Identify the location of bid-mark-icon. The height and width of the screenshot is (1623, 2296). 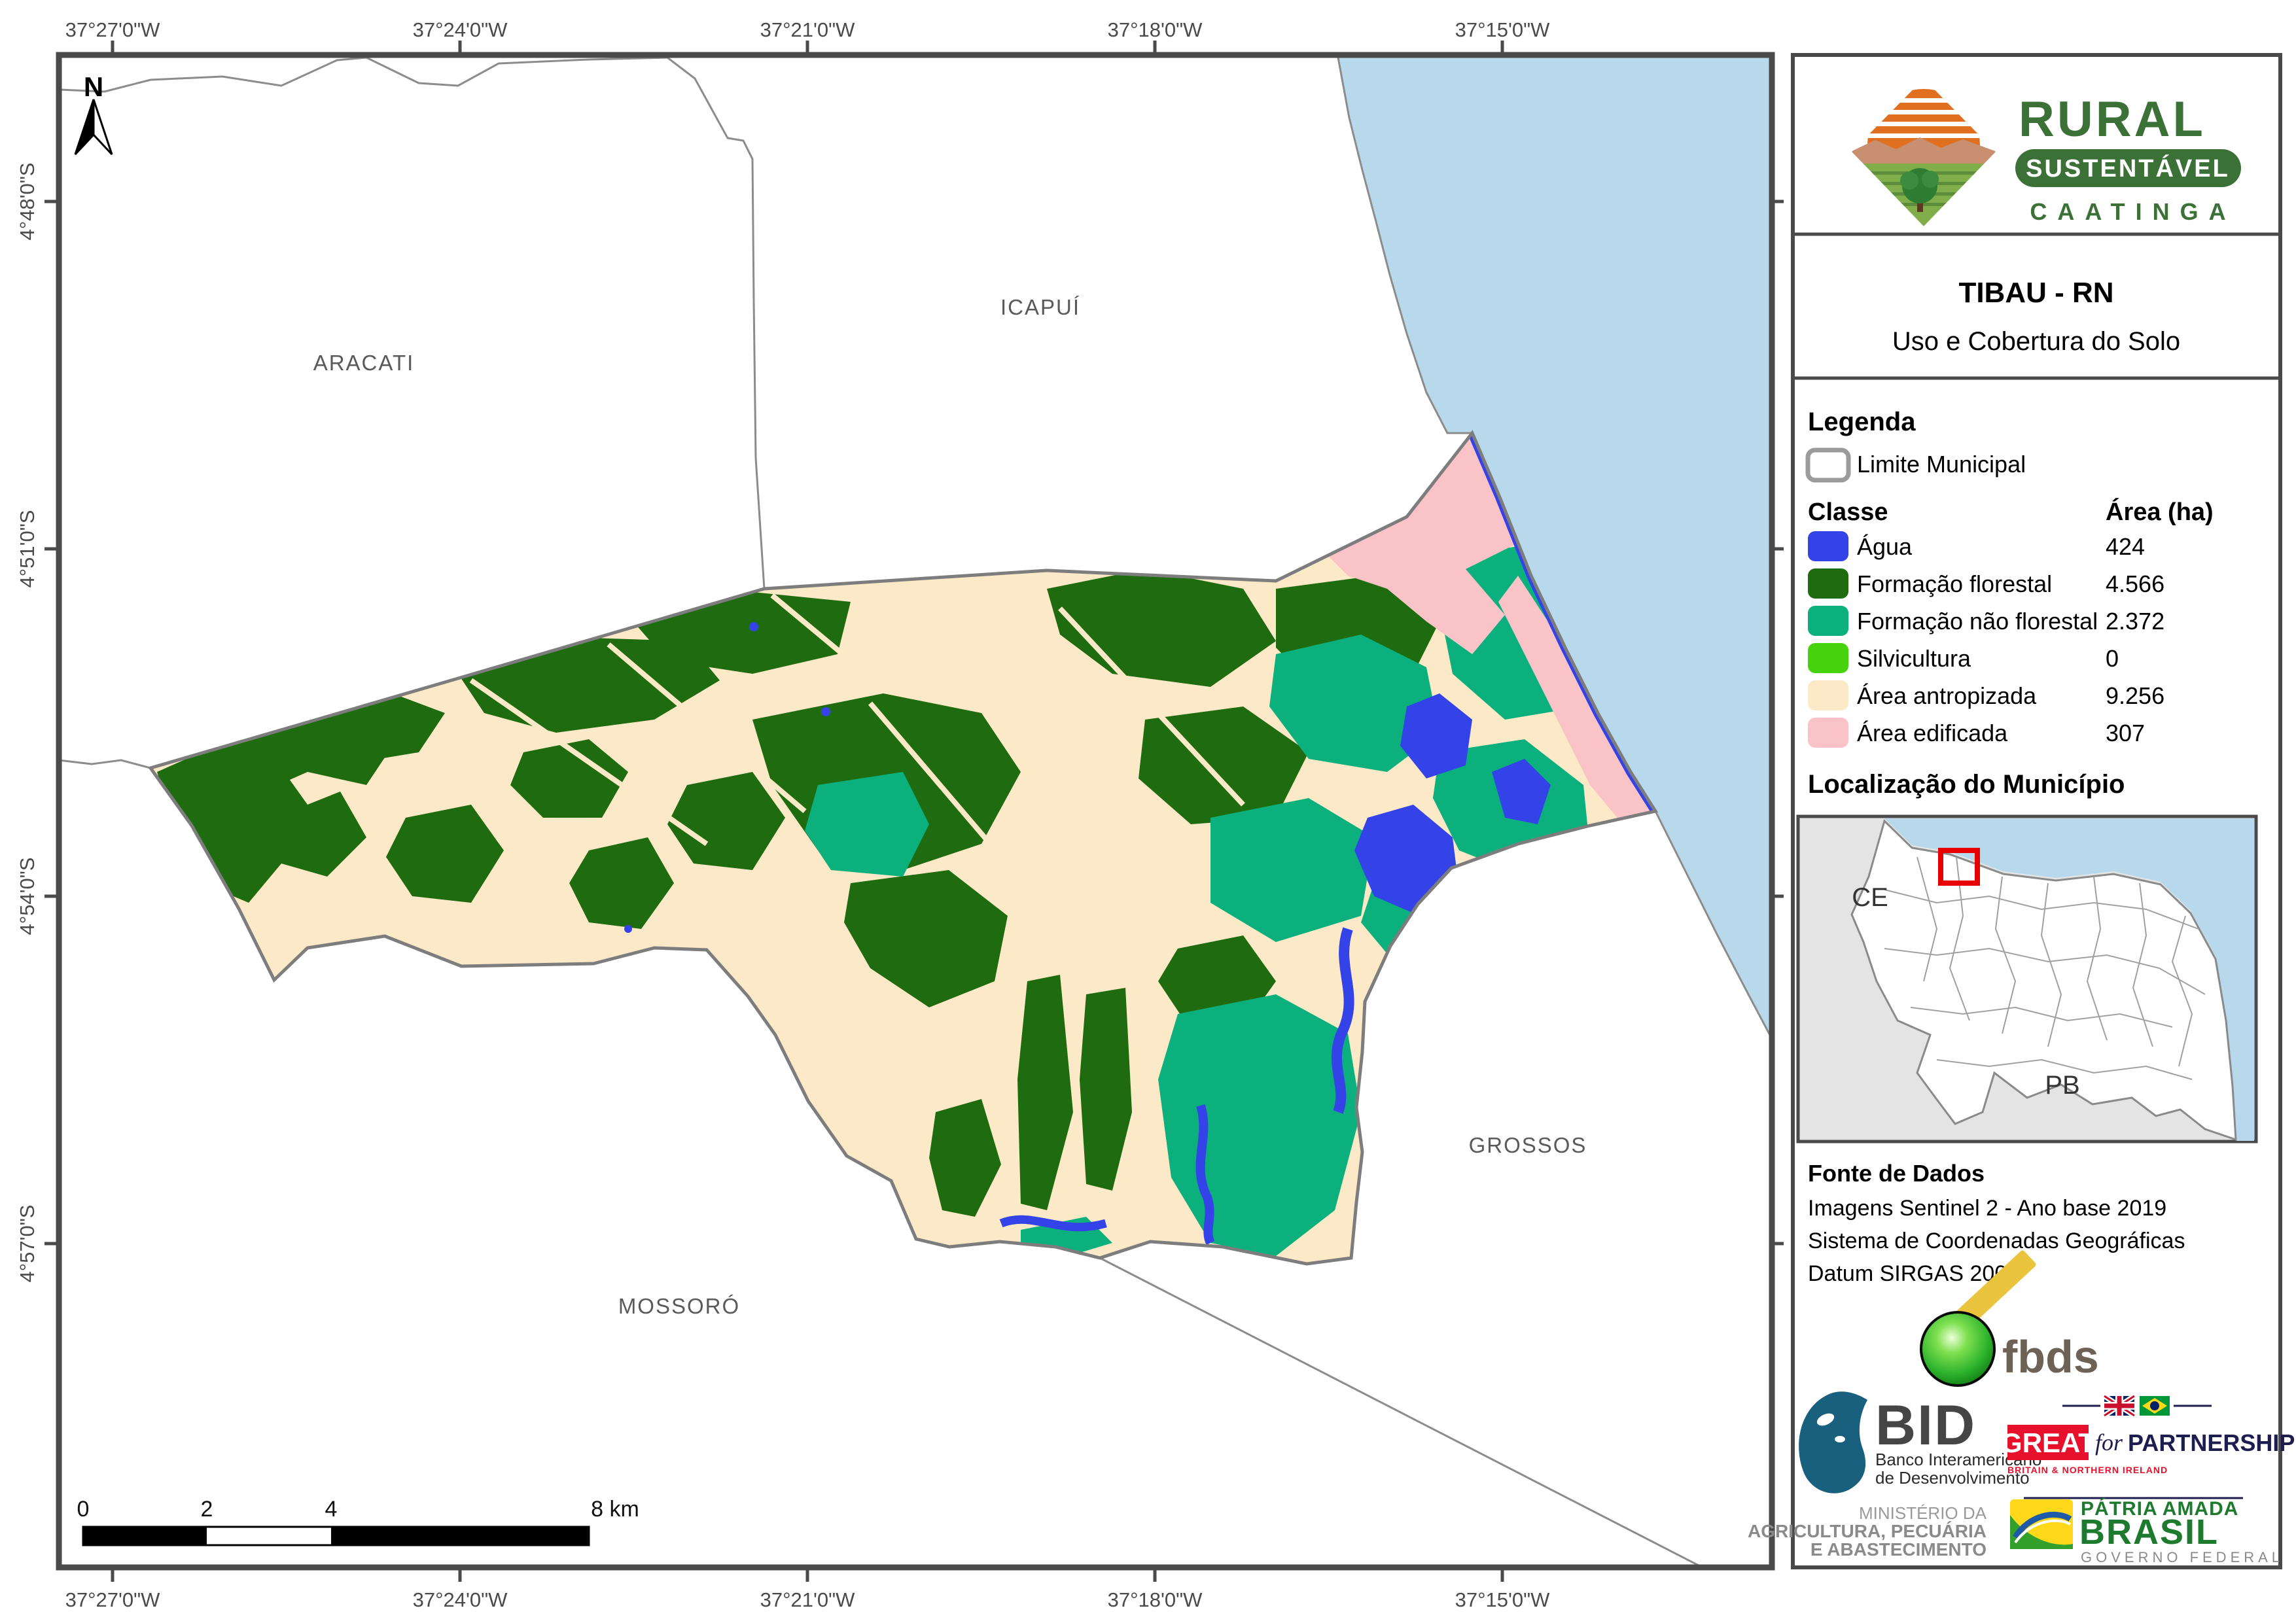
(1833, 1442).